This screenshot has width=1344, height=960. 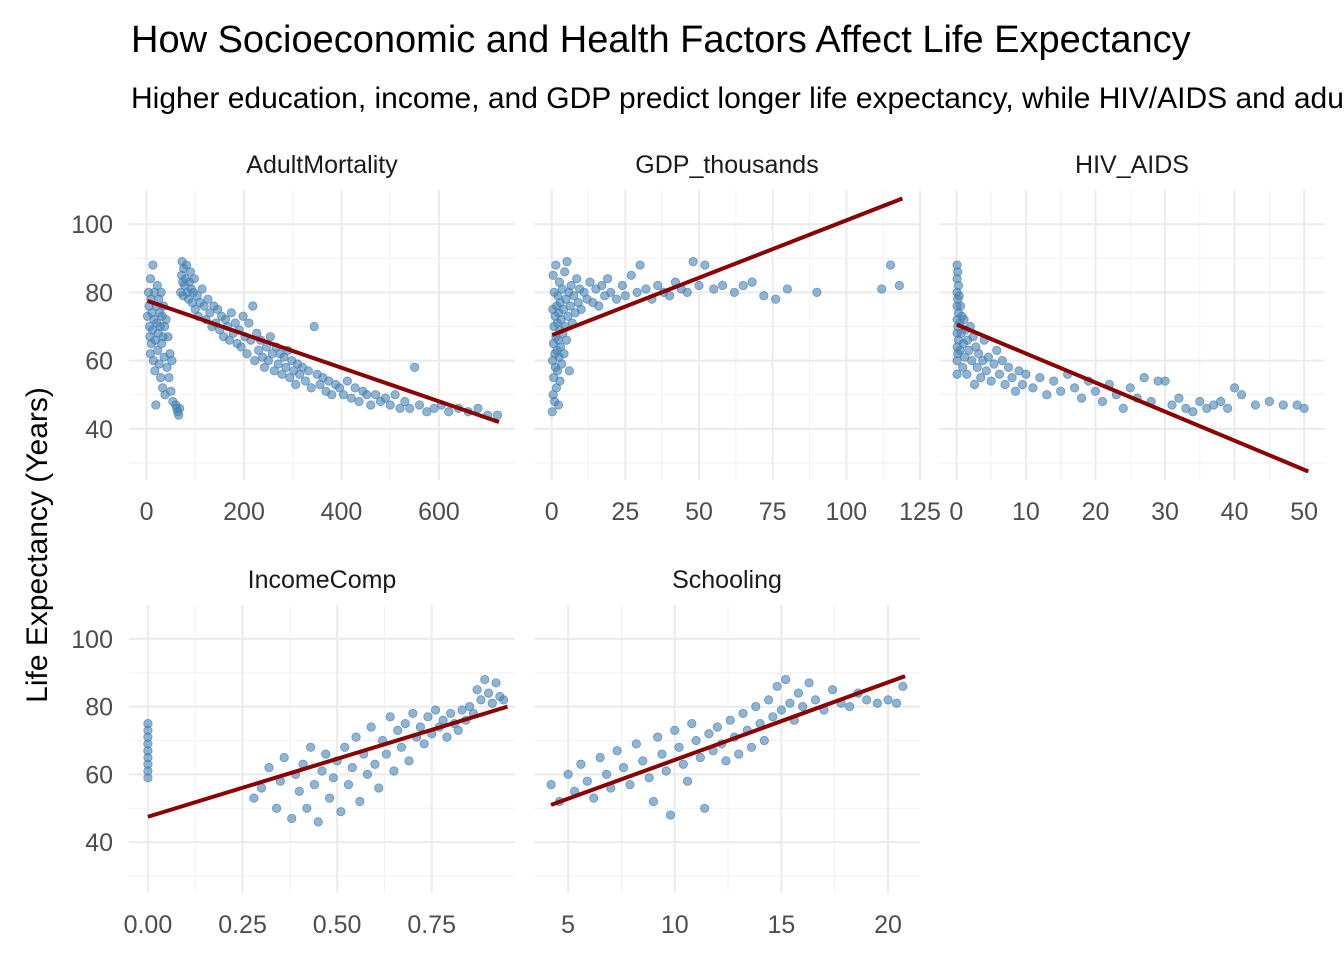 I want to click on panel-strip-label: IncomeComp, so click(x=322, y=580).